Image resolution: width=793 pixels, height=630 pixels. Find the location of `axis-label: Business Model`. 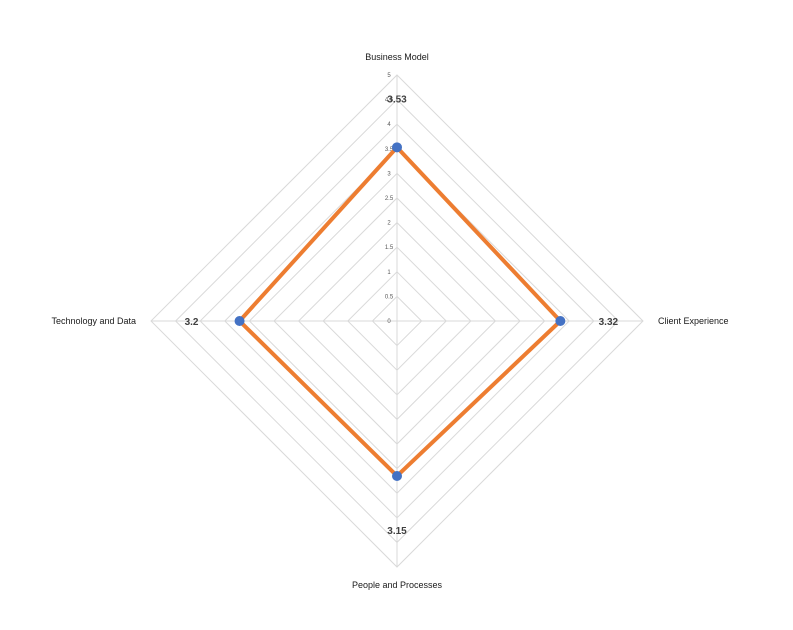

axis-label: Business Model is located at coordinates (397, 57).